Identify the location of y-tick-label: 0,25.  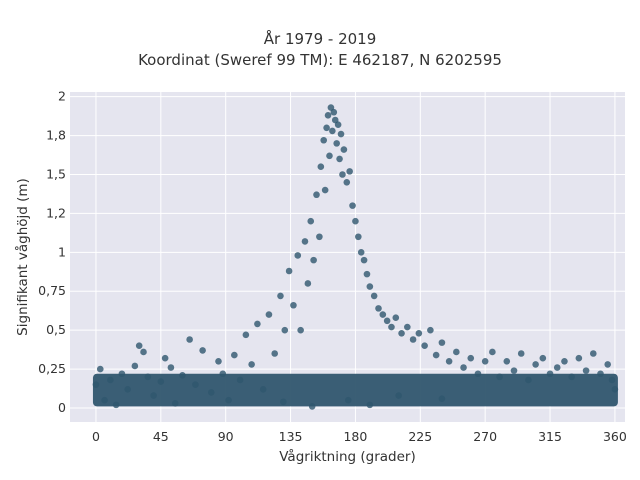
(52, 368).